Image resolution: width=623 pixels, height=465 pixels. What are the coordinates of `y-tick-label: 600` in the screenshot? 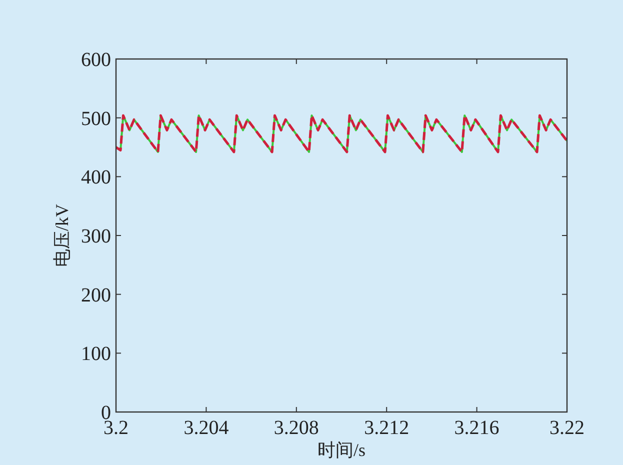 It's located at (96, 60).